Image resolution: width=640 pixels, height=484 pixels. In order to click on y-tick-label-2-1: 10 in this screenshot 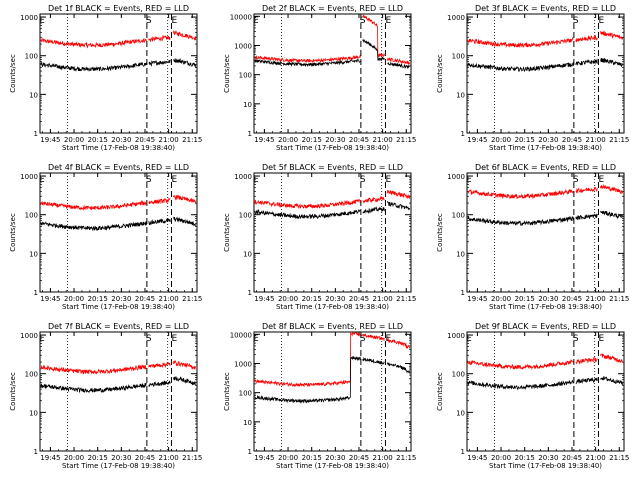, I will do `click(247, 105)`.